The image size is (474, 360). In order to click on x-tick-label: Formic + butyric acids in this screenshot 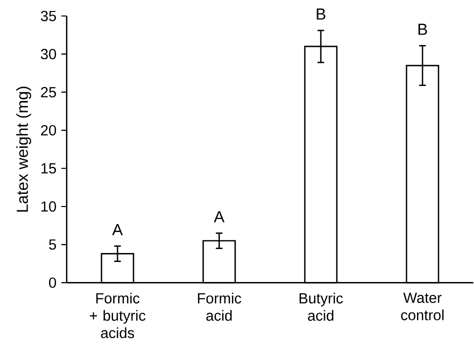, I will do `click(118, 315)`.